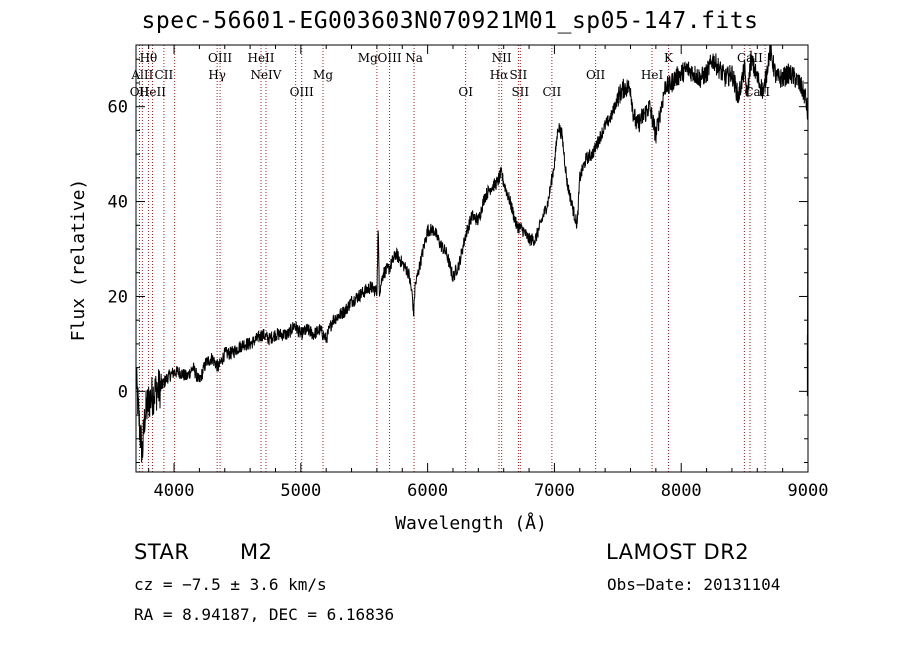 This screenshot has width=900, height=649. Describe the element at coordinates (149, 58) in the screenshot. I see `line-marker-label: Hθ` at that location.